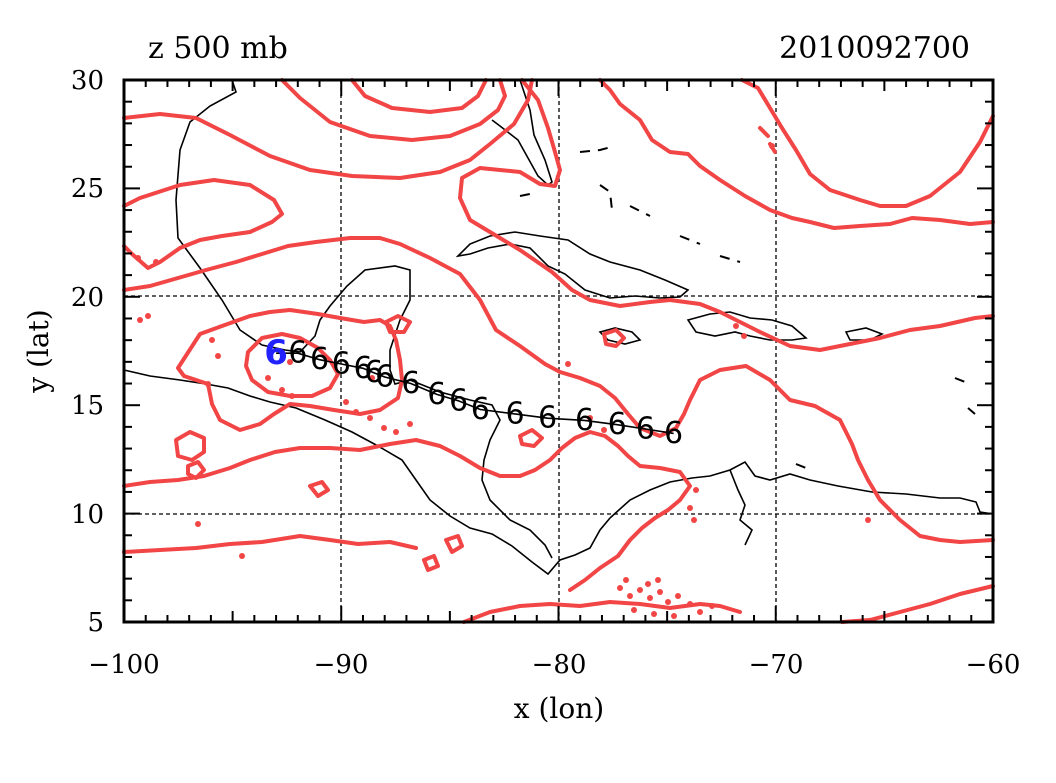 The width and height of the screenshot is (1056, 783). Describe the element at coordinates (407, 511) in the screenshot. I see `contour-central-south` at that location.